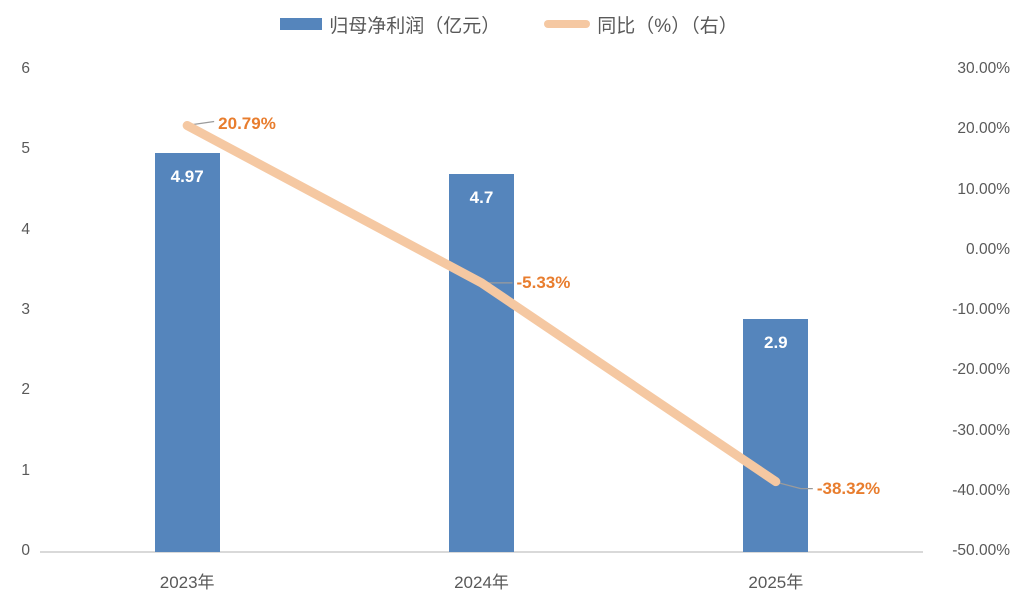 This screenshot has width=1018, height=600. Describe the element at coordinates (25, 309) in the screenshot. I see `left-axis-tick-label: 3` at that location.